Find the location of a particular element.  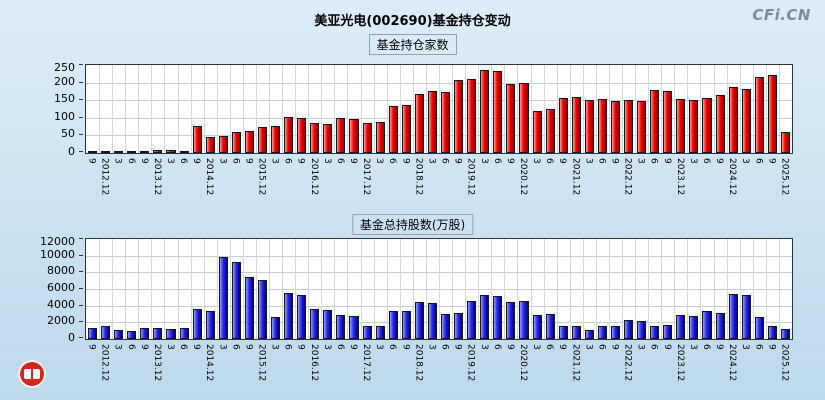

cfi-logo-icon is located at coordinates (32, 374).